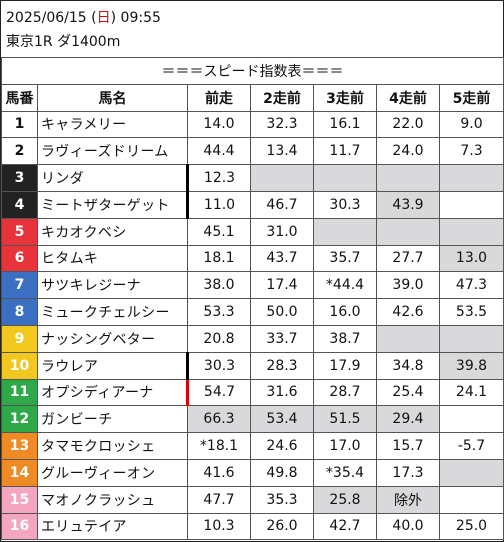 The width and height of the screenshot is (504, 542). What do you see at coordinates (282, 499) in the screenshot?
I see `speed-index-2: 35.3` at bounding box center [282, 499].